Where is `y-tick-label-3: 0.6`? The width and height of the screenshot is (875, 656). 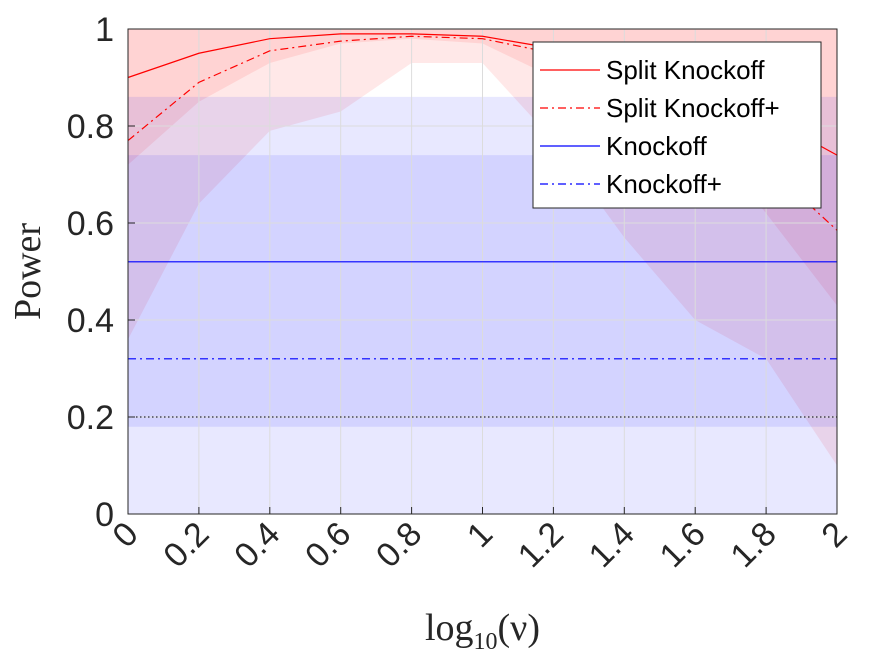
y-tick-label-3: 0.6 is located at coordinates (90, 224).